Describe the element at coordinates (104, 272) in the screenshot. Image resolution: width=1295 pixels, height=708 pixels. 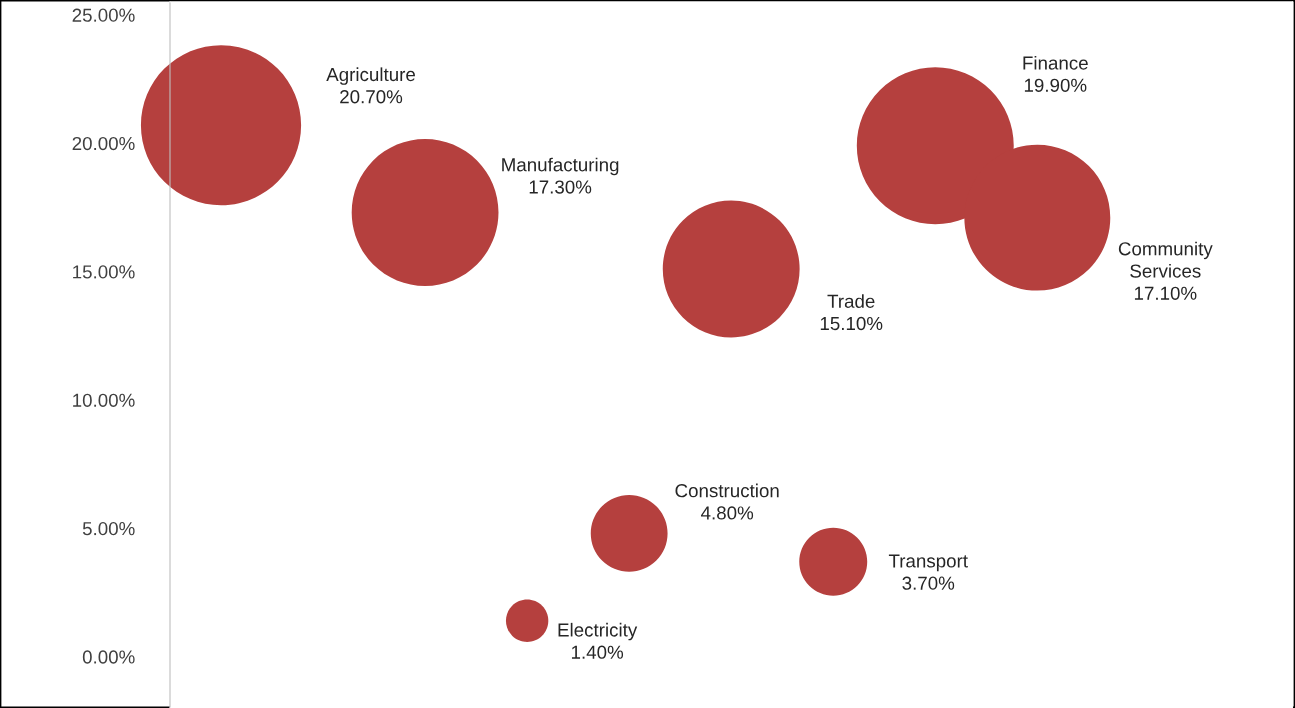
I see `y-tick-label: 15.00%` at that location.